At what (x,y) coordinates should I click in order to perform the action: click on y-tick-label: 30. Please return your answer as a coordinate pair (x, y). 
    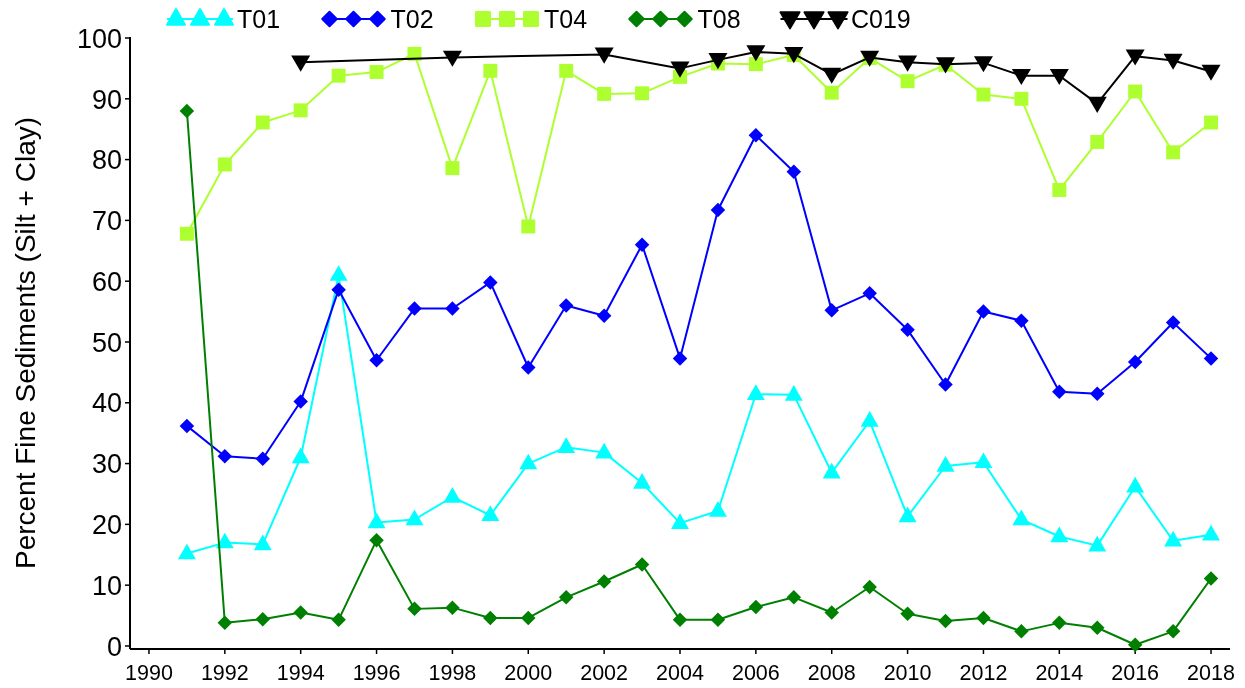
    Looking at the image, I should click on (106, 464).